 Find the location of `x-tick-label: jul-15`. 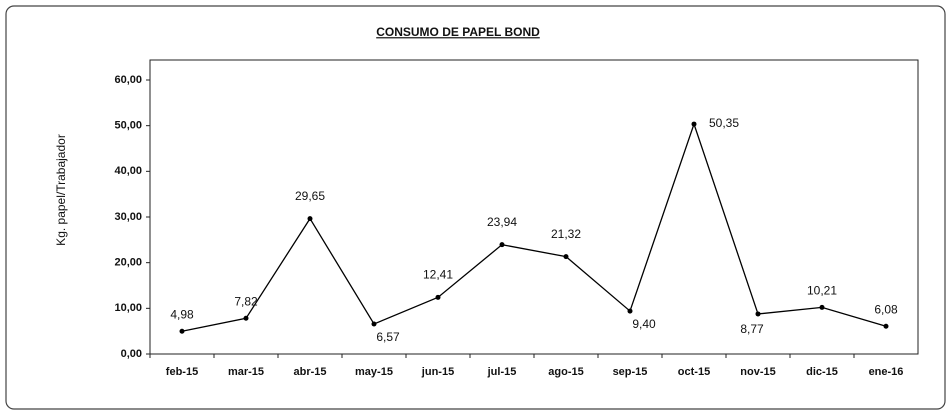

x-tick-label: jul-15 is located at coordinates (502, 372).